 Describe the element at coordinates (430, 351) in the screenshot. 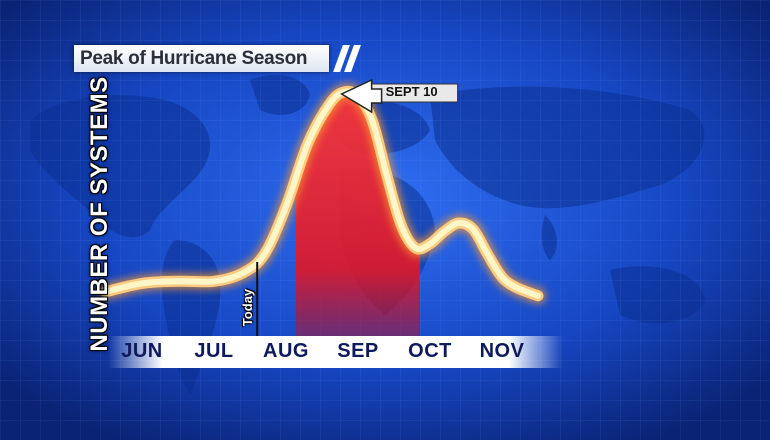

I see `x-tick-label: OCT` at that location.